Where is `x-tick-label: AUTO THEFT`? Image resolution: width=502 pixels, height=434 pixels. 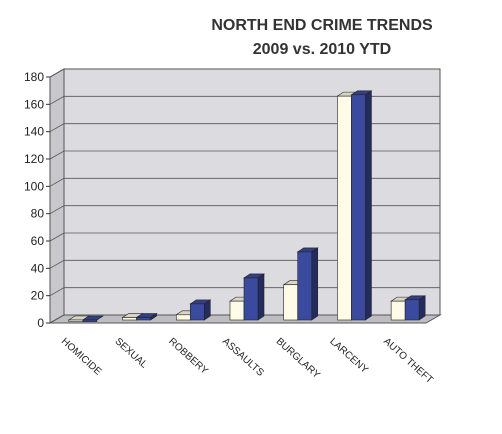 x-tick-label: AUTO THEFT is located at coordinates (408, 361).